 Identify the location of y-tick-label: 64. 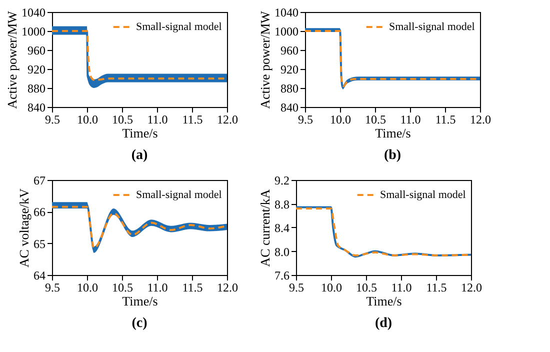
(40, 275).